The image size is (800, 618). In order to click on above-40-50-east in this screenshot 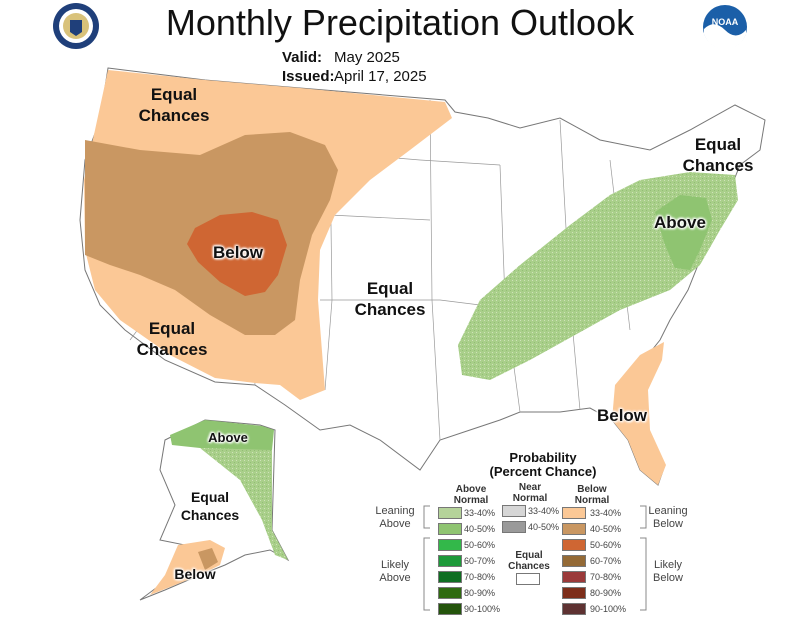, I will do `click(683, 232)`.